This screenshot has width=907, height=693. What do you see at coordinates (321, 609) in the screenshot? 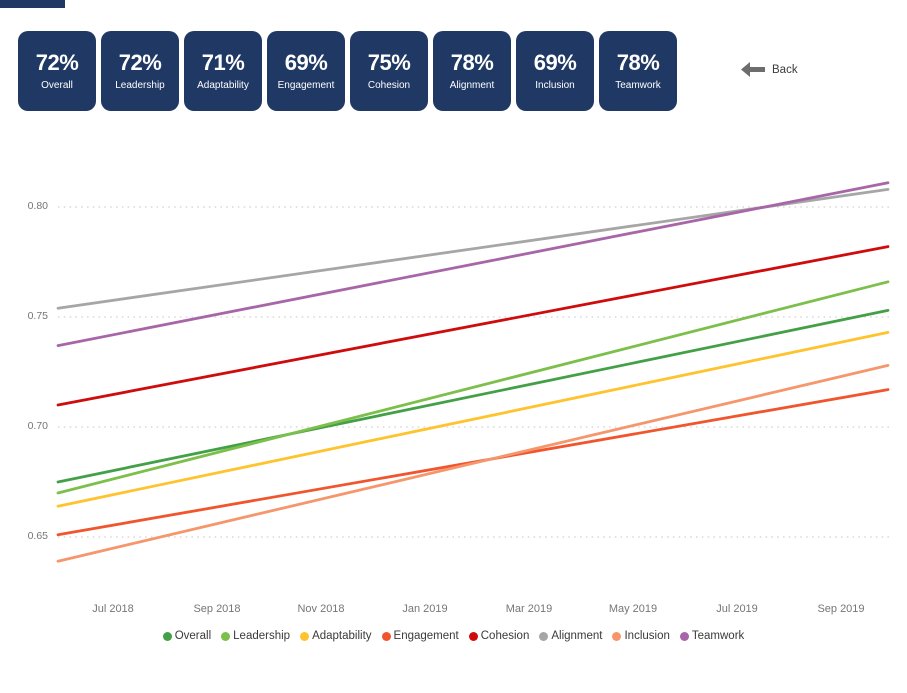
I see `x-axis-tick: Nov 2018` at bounding box center [321, 609].